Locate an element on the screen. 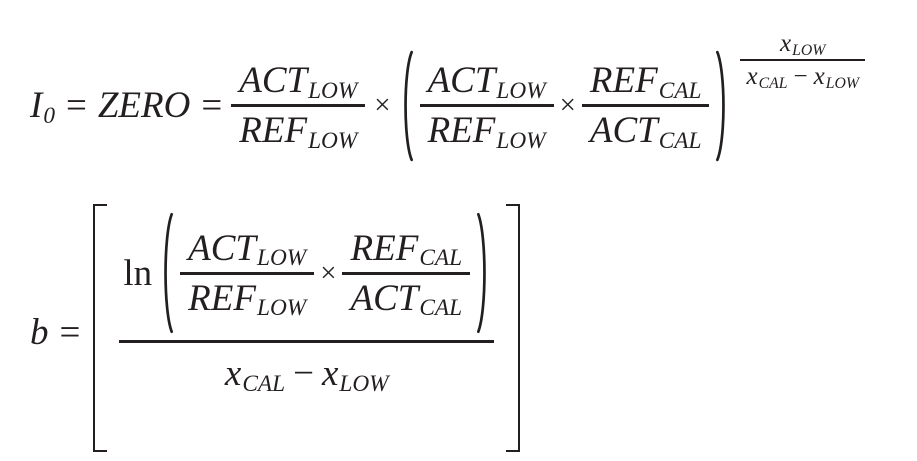 The image size is (917, 461). big-fraction-bar is located at coordinates (307, 341).